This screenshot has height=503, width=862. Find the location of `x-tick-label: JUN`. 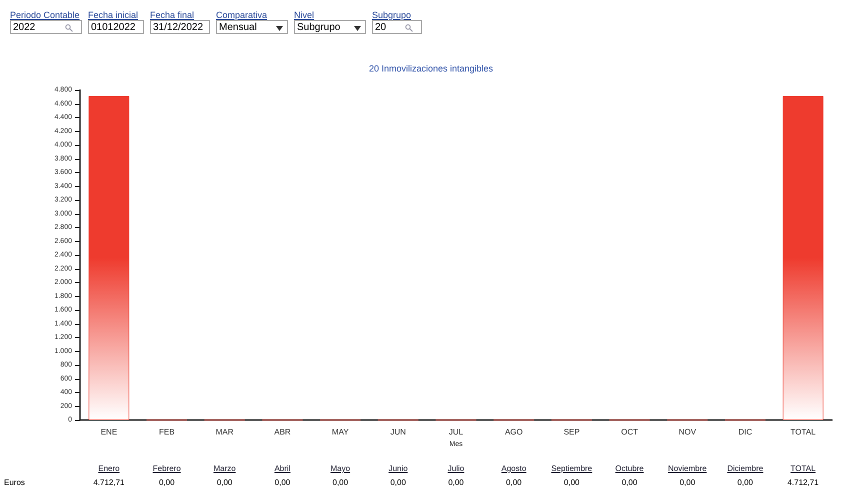

x-tick-label: JUN is located at coordinates (398, 432).